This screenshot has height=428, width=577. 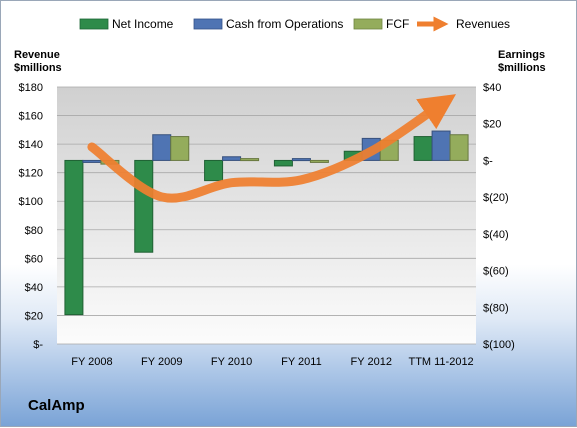 What do you see at coordinates (301, 362) in the screenshot?
I see `x-axis-tick-label: FY 2011` at bounding box center [301, 362].